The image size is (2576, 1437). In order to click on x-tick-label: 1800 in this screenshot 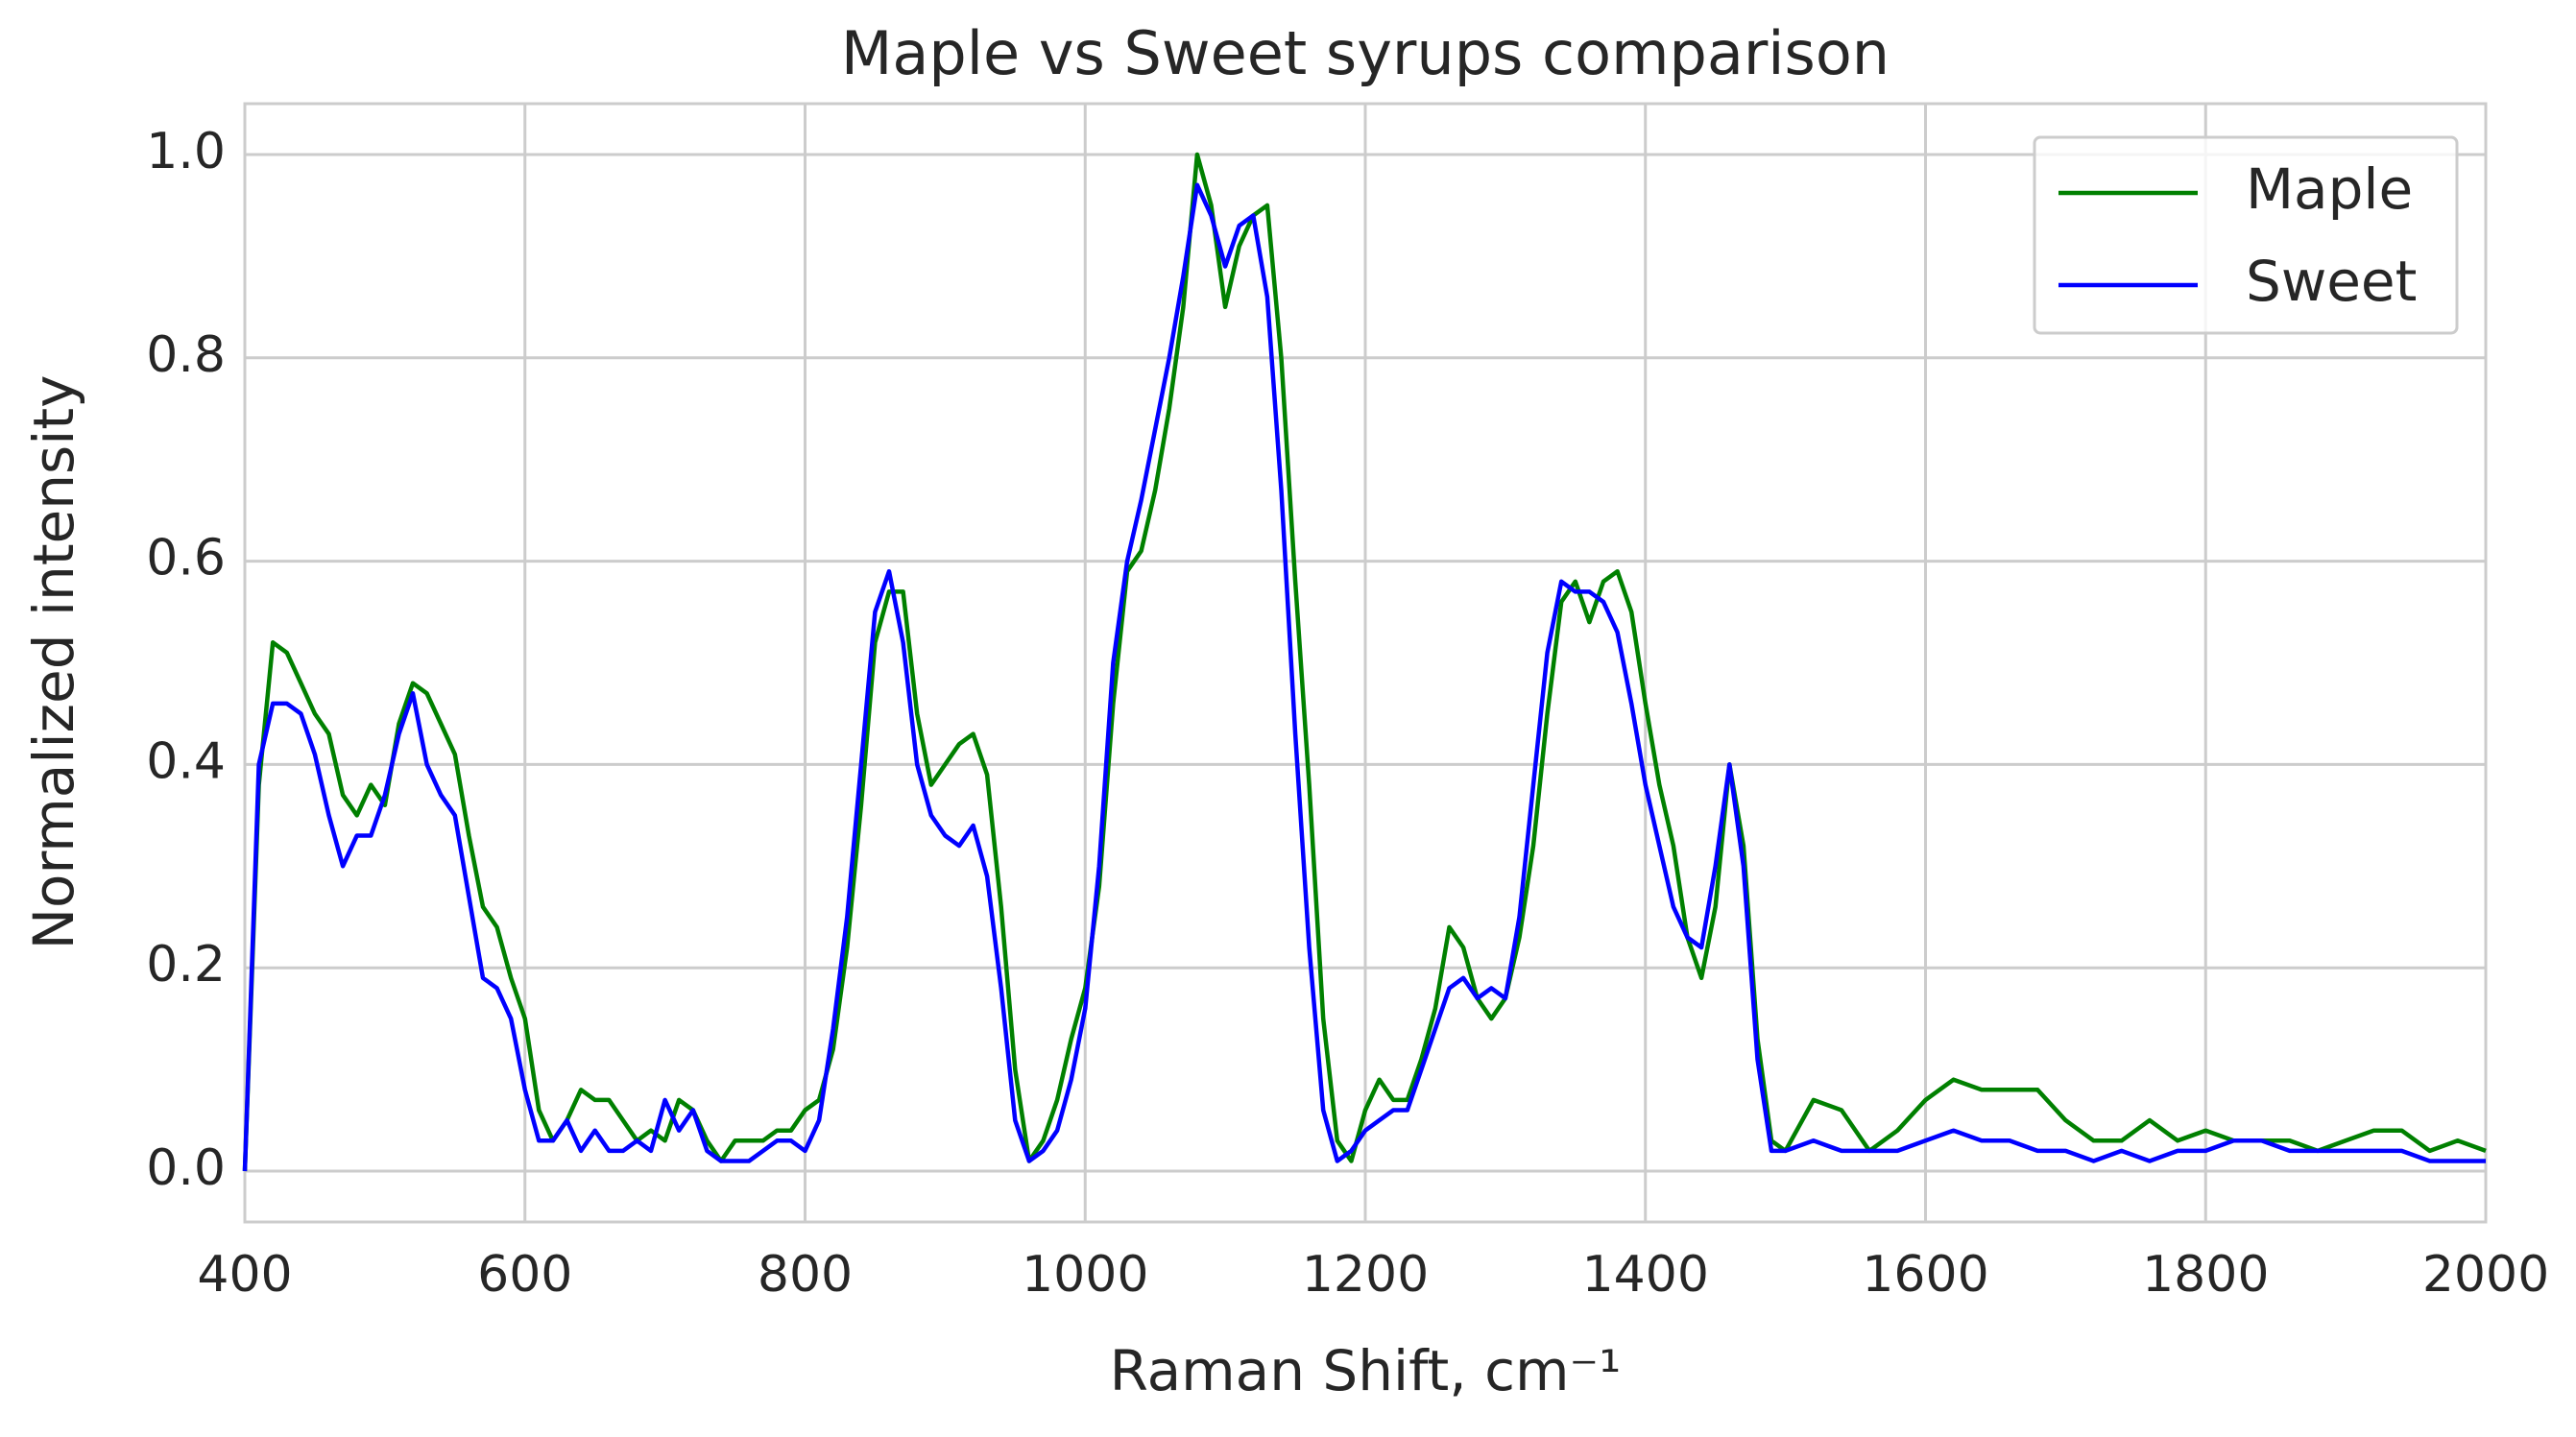, I will do `click(2205, 1275)`.